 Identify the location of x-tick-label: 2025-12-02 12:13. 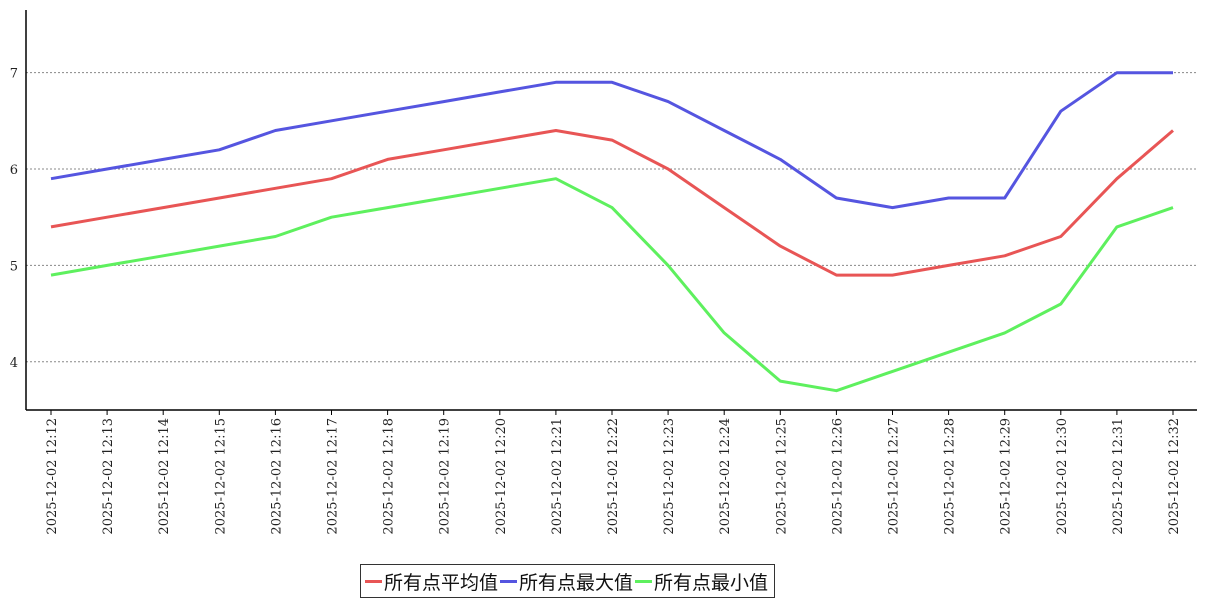
(108, 476).